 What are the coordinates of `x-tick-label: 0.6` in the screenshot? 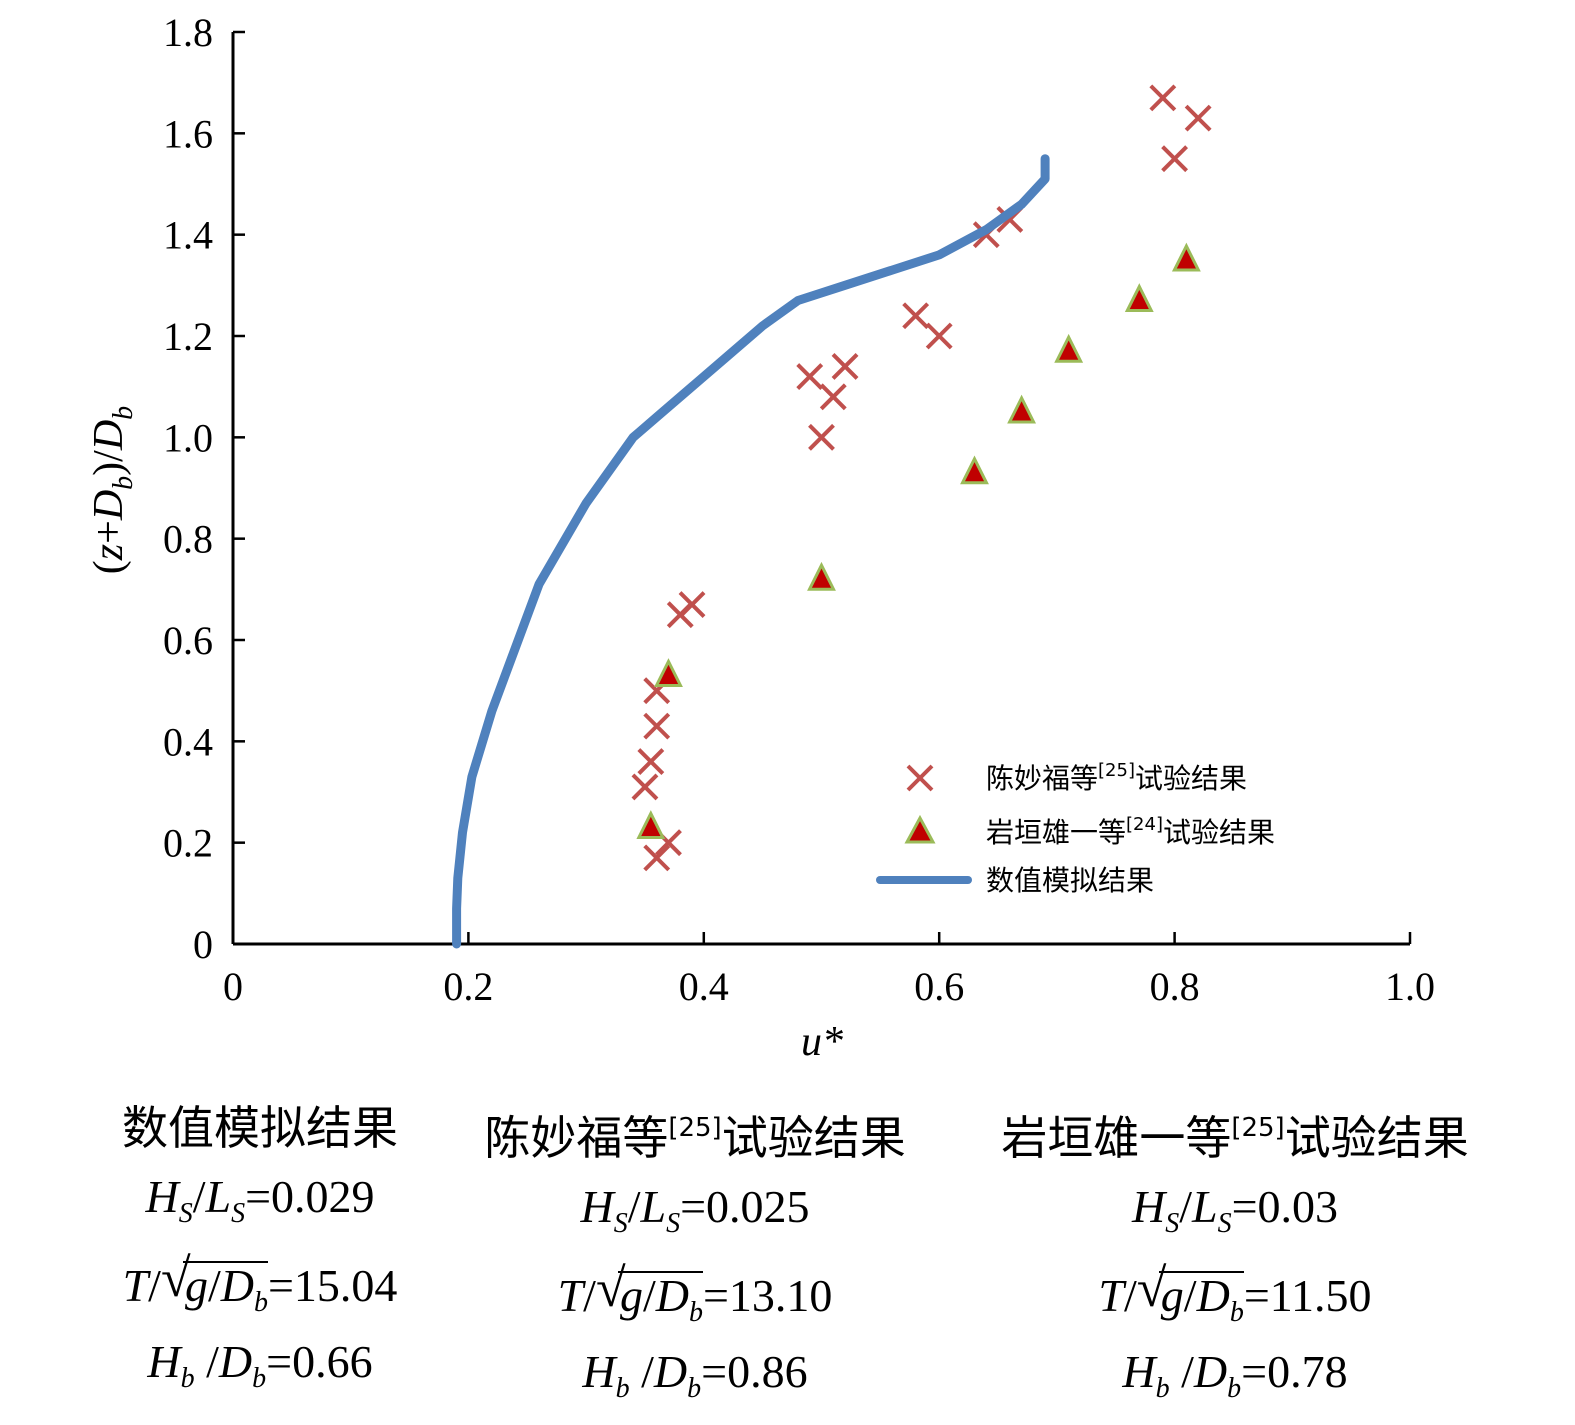 It's located at (939, 986).